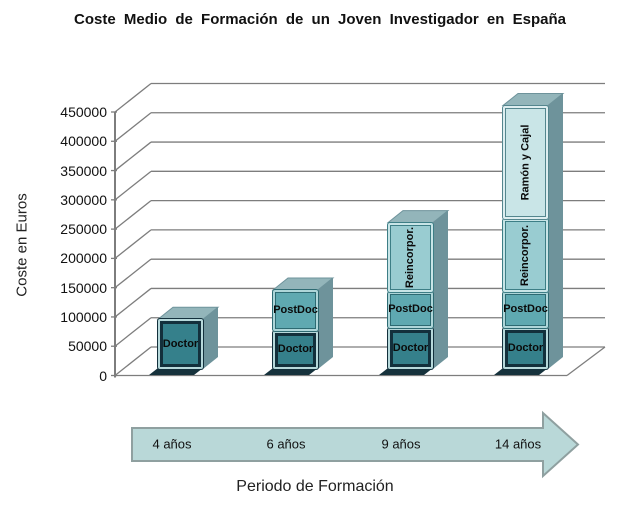 This screenshot has width=640, height=506. What do you see at coordinates (355, 444) in the screenshot?
I see `x-axis-arrow` at bounding box center [355, 444].